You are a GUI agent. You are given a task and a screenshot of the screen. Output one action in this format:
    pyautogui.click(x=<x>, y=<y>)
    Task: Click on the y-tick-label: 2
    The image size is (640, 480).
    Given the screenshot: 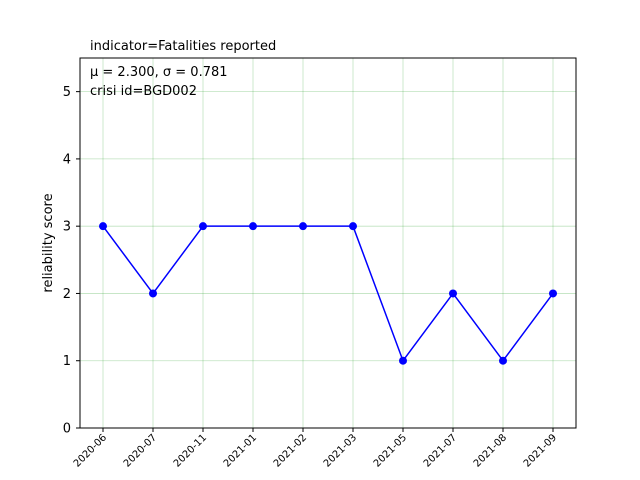 What is the action you would take?
    pyautogui.click(x=67, y=294)
    